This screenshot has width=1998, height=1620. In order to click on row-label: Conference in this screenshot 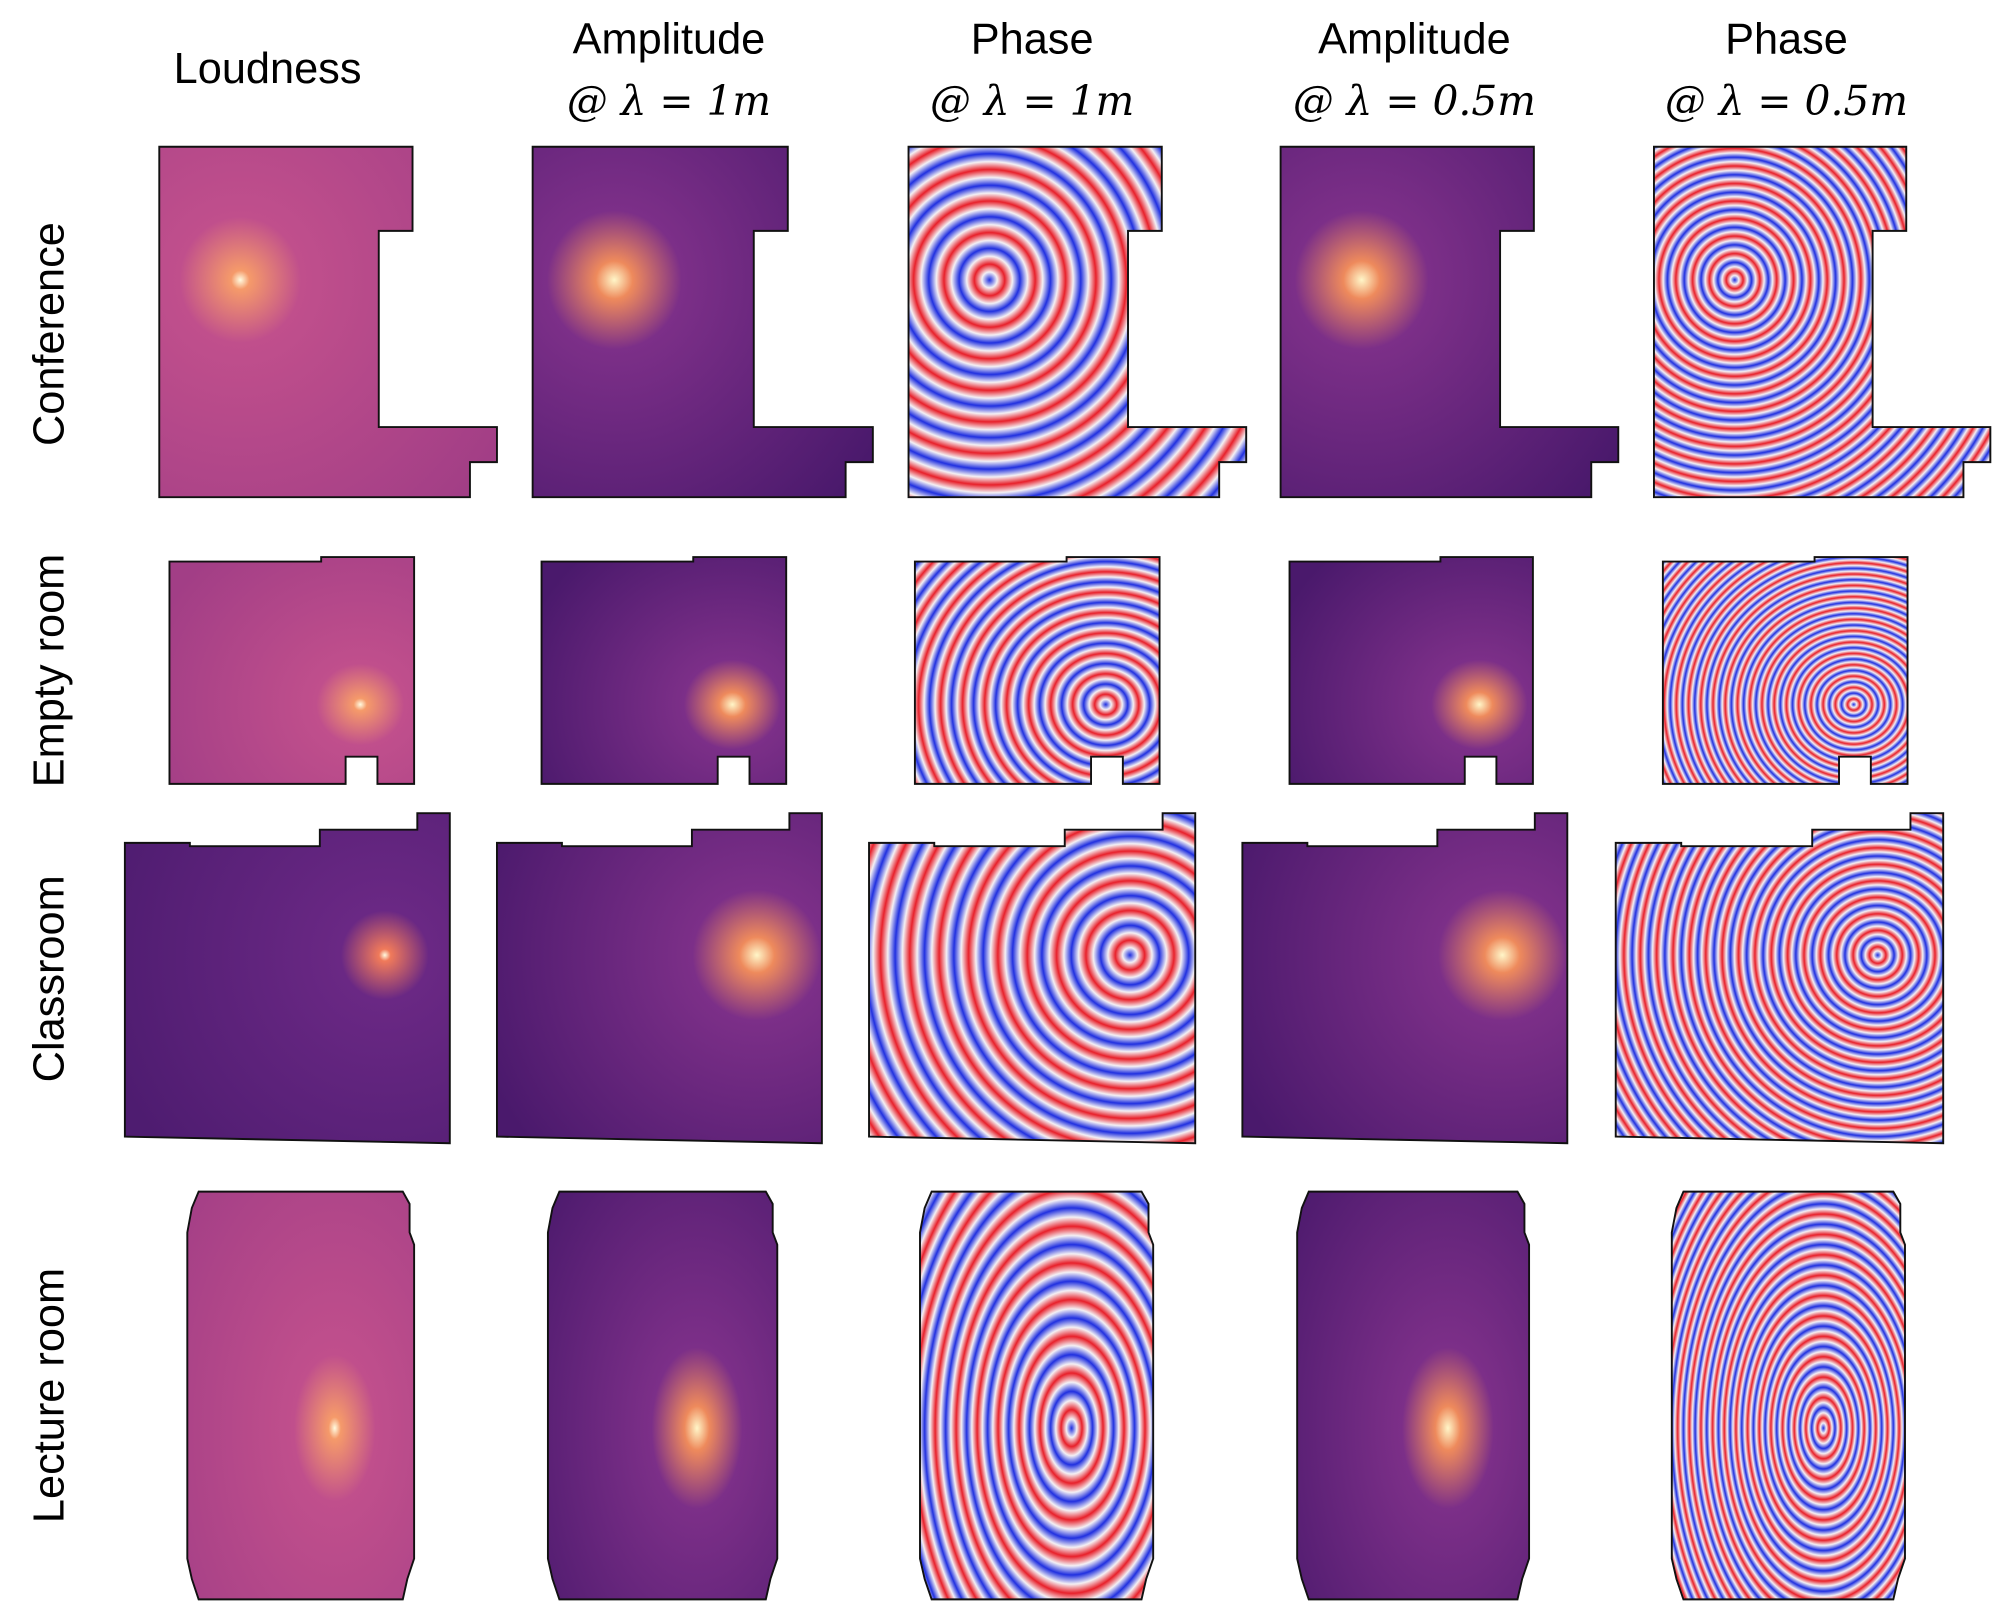, I will do `click(50, 334)`.